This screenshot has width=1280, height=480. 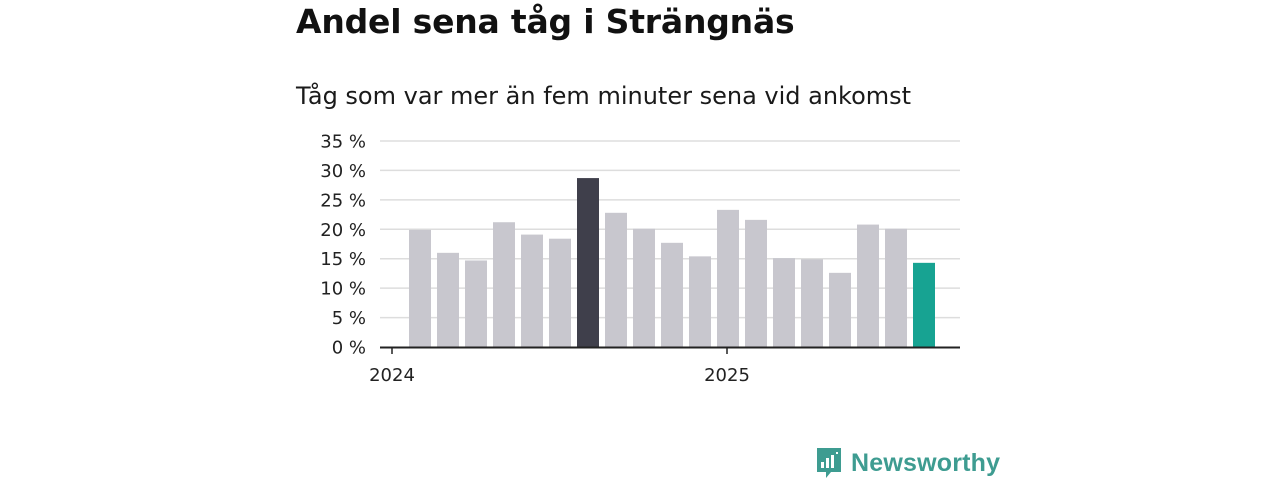 What do you see at coordinates (343, 245) in the screenshot?
I see `y-axis-tick-labels: 0 % 5 % 10 % 15 % 20 % 25 % 30 % 35 %` at bounding box center [343, 245].